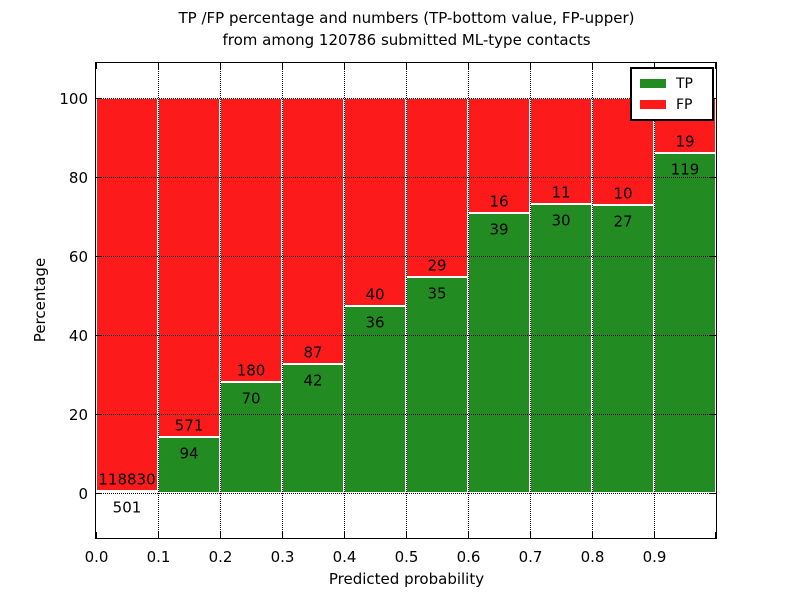 Image resolution: width=800 pixels, height=600 pixels. What do you see at coordinates (499, 201) in the screenshot?
I see `fp-count-label-6: 16` at bounding box center [499, 201].